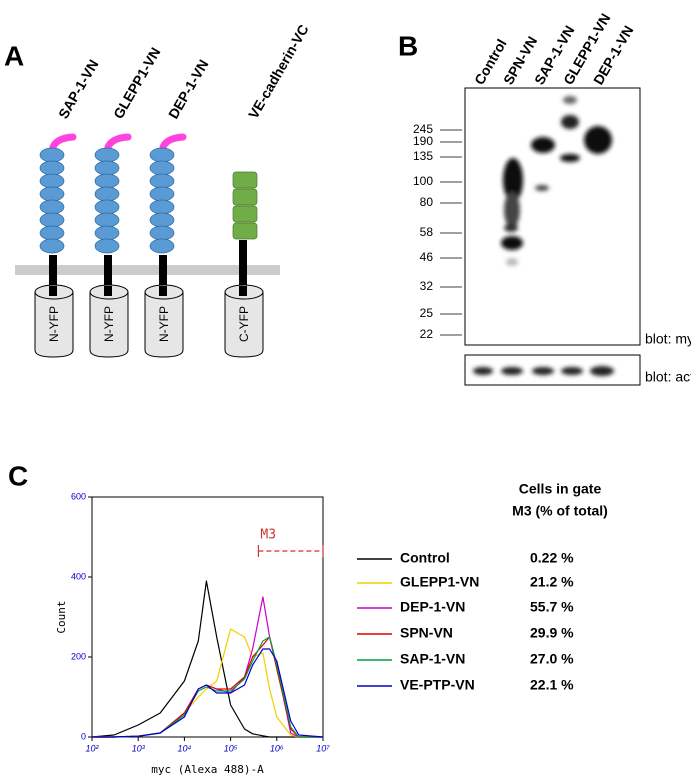 This screenshot has height=783, width=691. I want to click on construct-label: DEP-1-VN, so click(188, 89).